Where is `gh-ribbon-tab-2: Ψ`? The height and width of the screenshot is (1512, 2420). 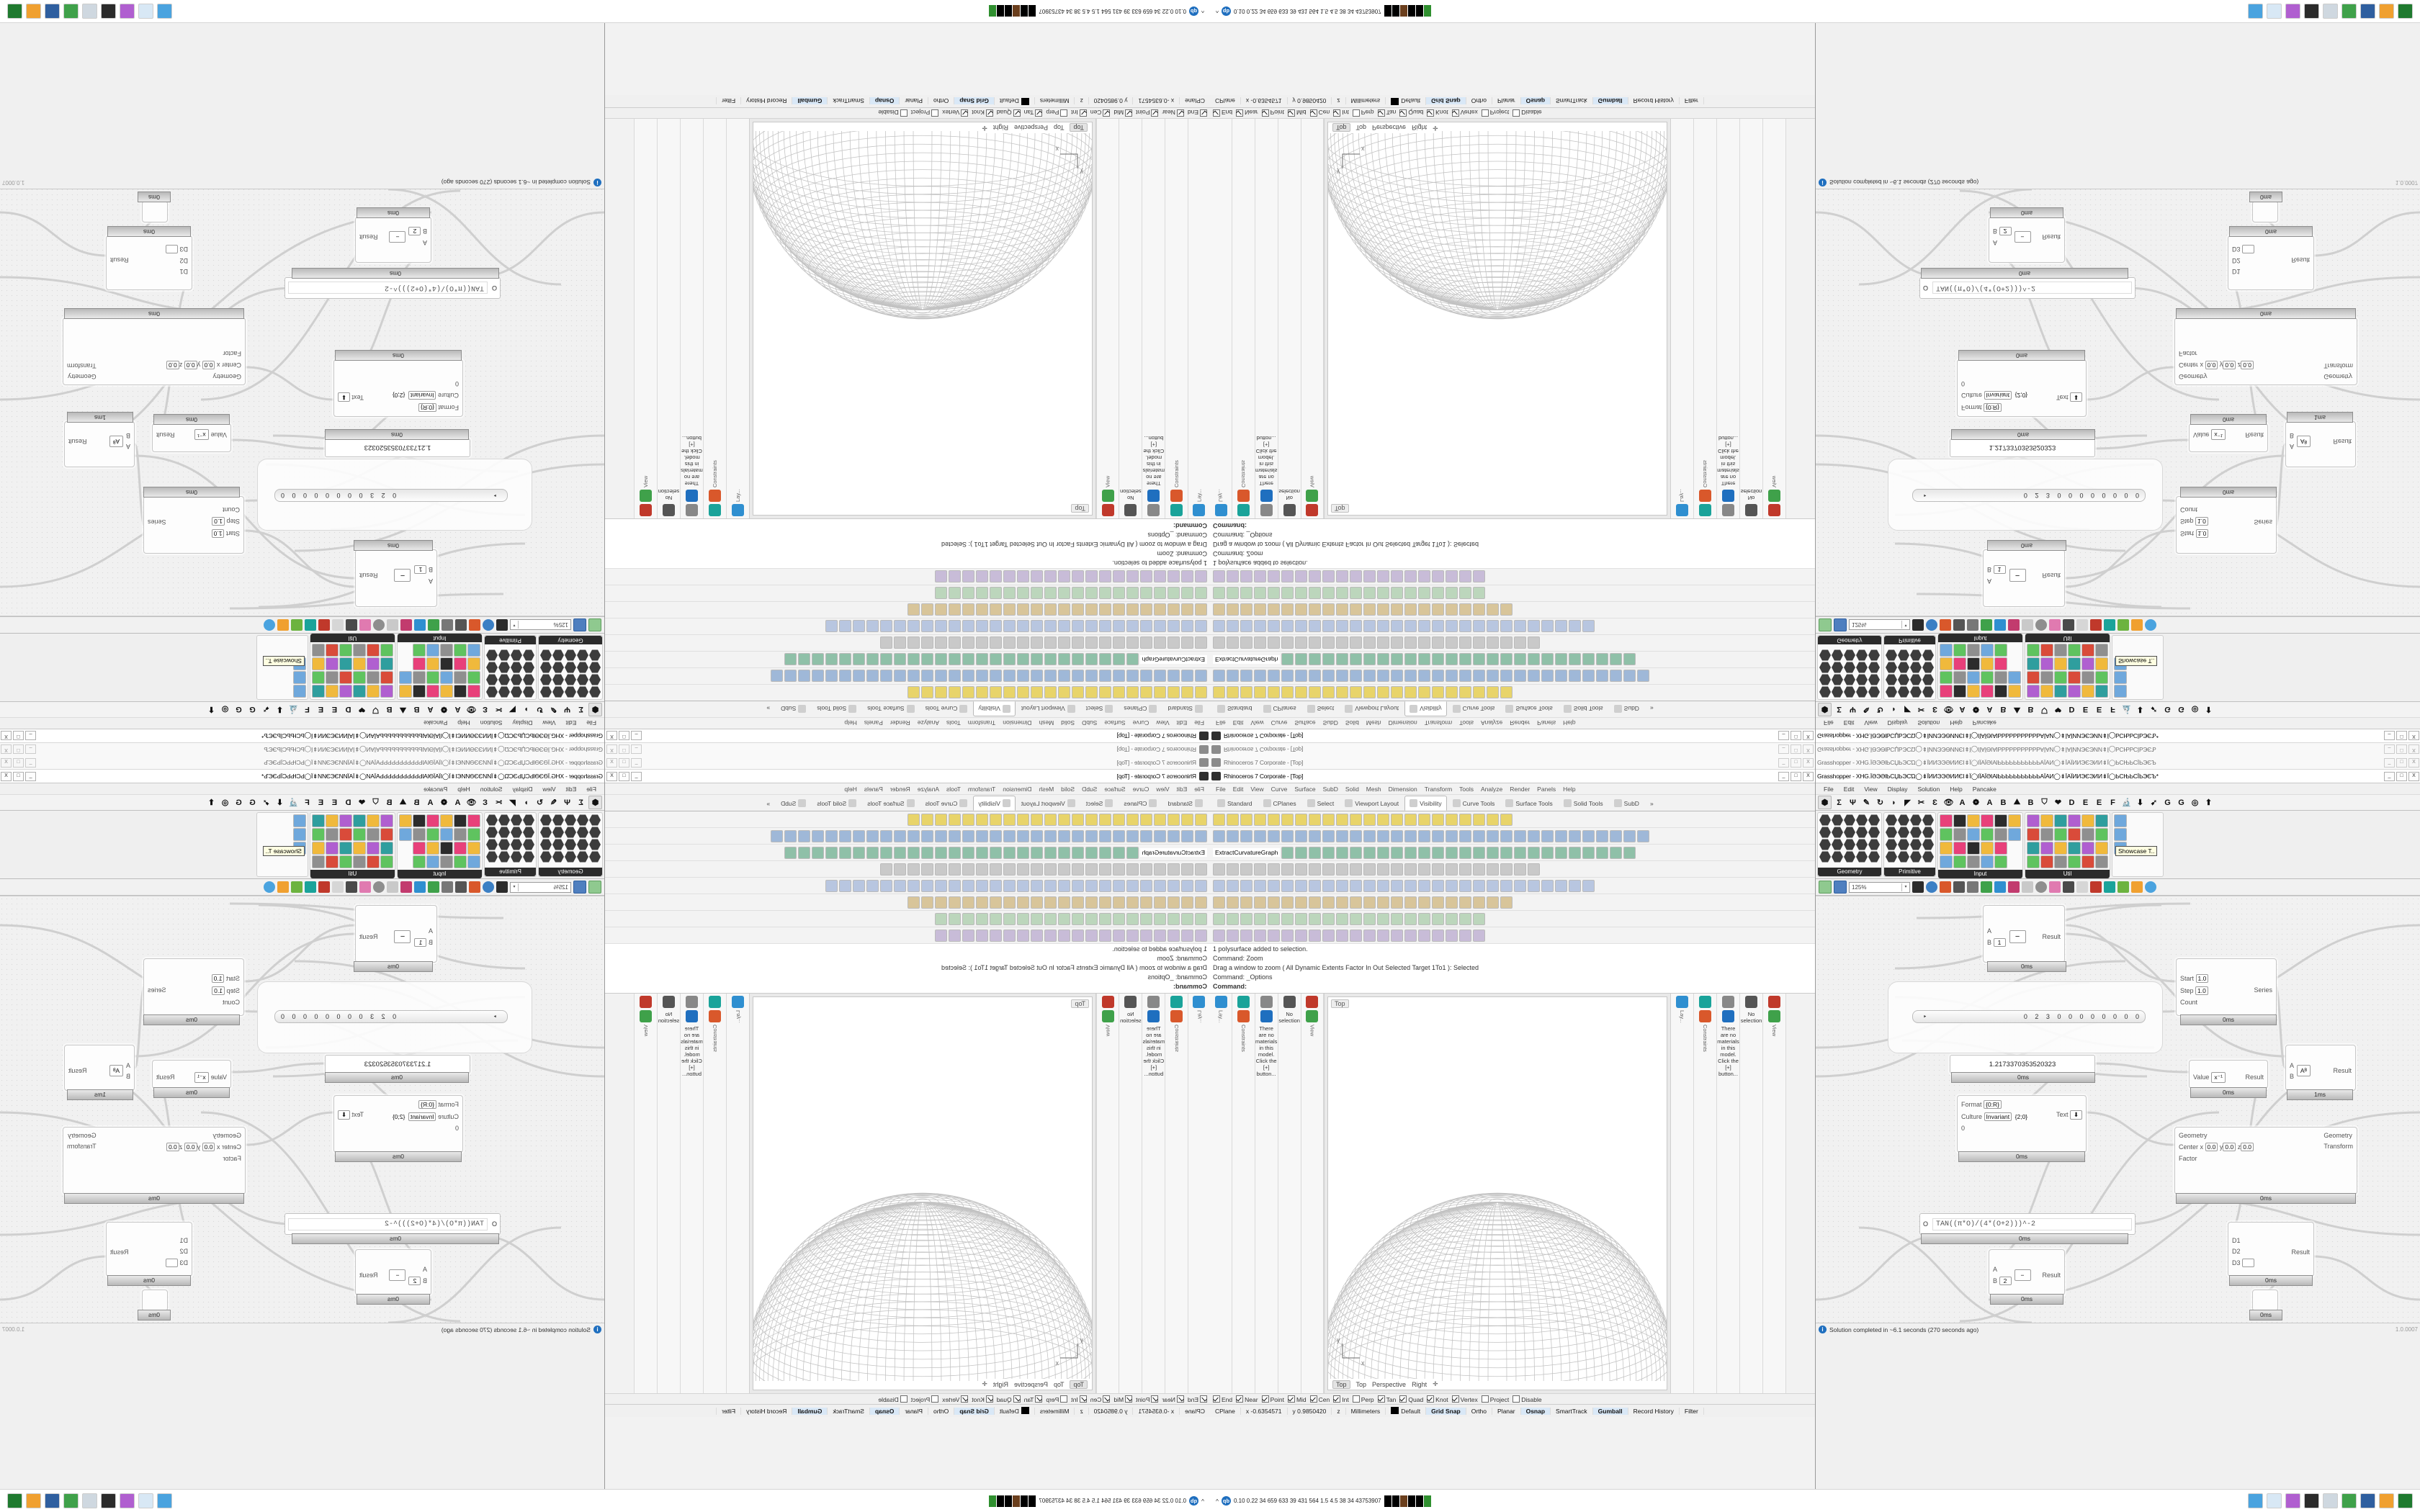 gh-ribbon-tab-2: Ψ is located at coordinates (1853, 802).